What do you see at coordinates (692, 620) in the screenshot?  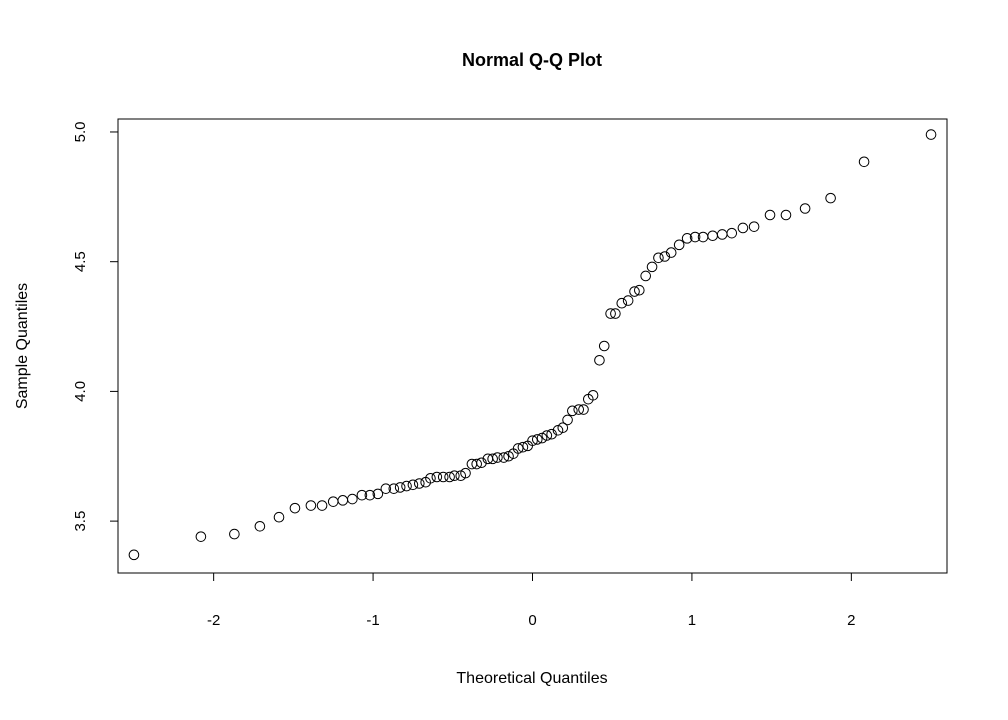 I see `x-tick-label: 1` at bounding box center [692, 620].